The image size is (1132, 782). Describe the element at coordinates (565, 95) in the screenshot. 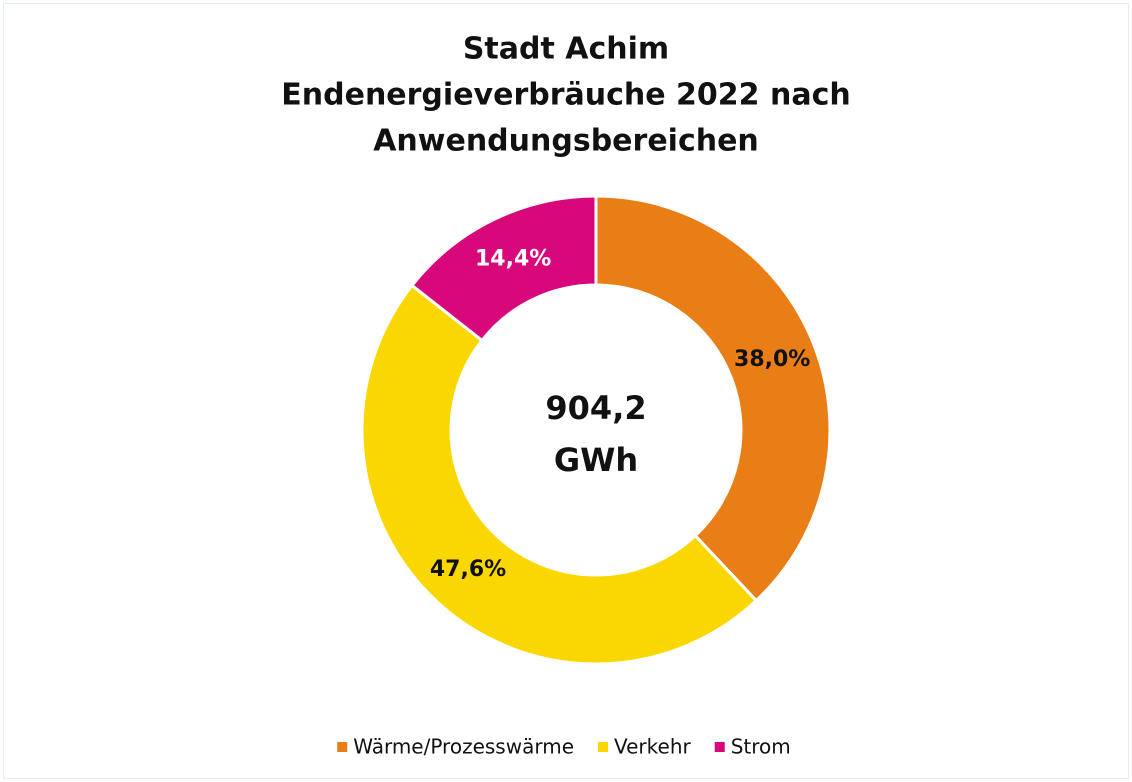

I see `chart-title: Endenergieverbräuche 2022 nach` at that location.